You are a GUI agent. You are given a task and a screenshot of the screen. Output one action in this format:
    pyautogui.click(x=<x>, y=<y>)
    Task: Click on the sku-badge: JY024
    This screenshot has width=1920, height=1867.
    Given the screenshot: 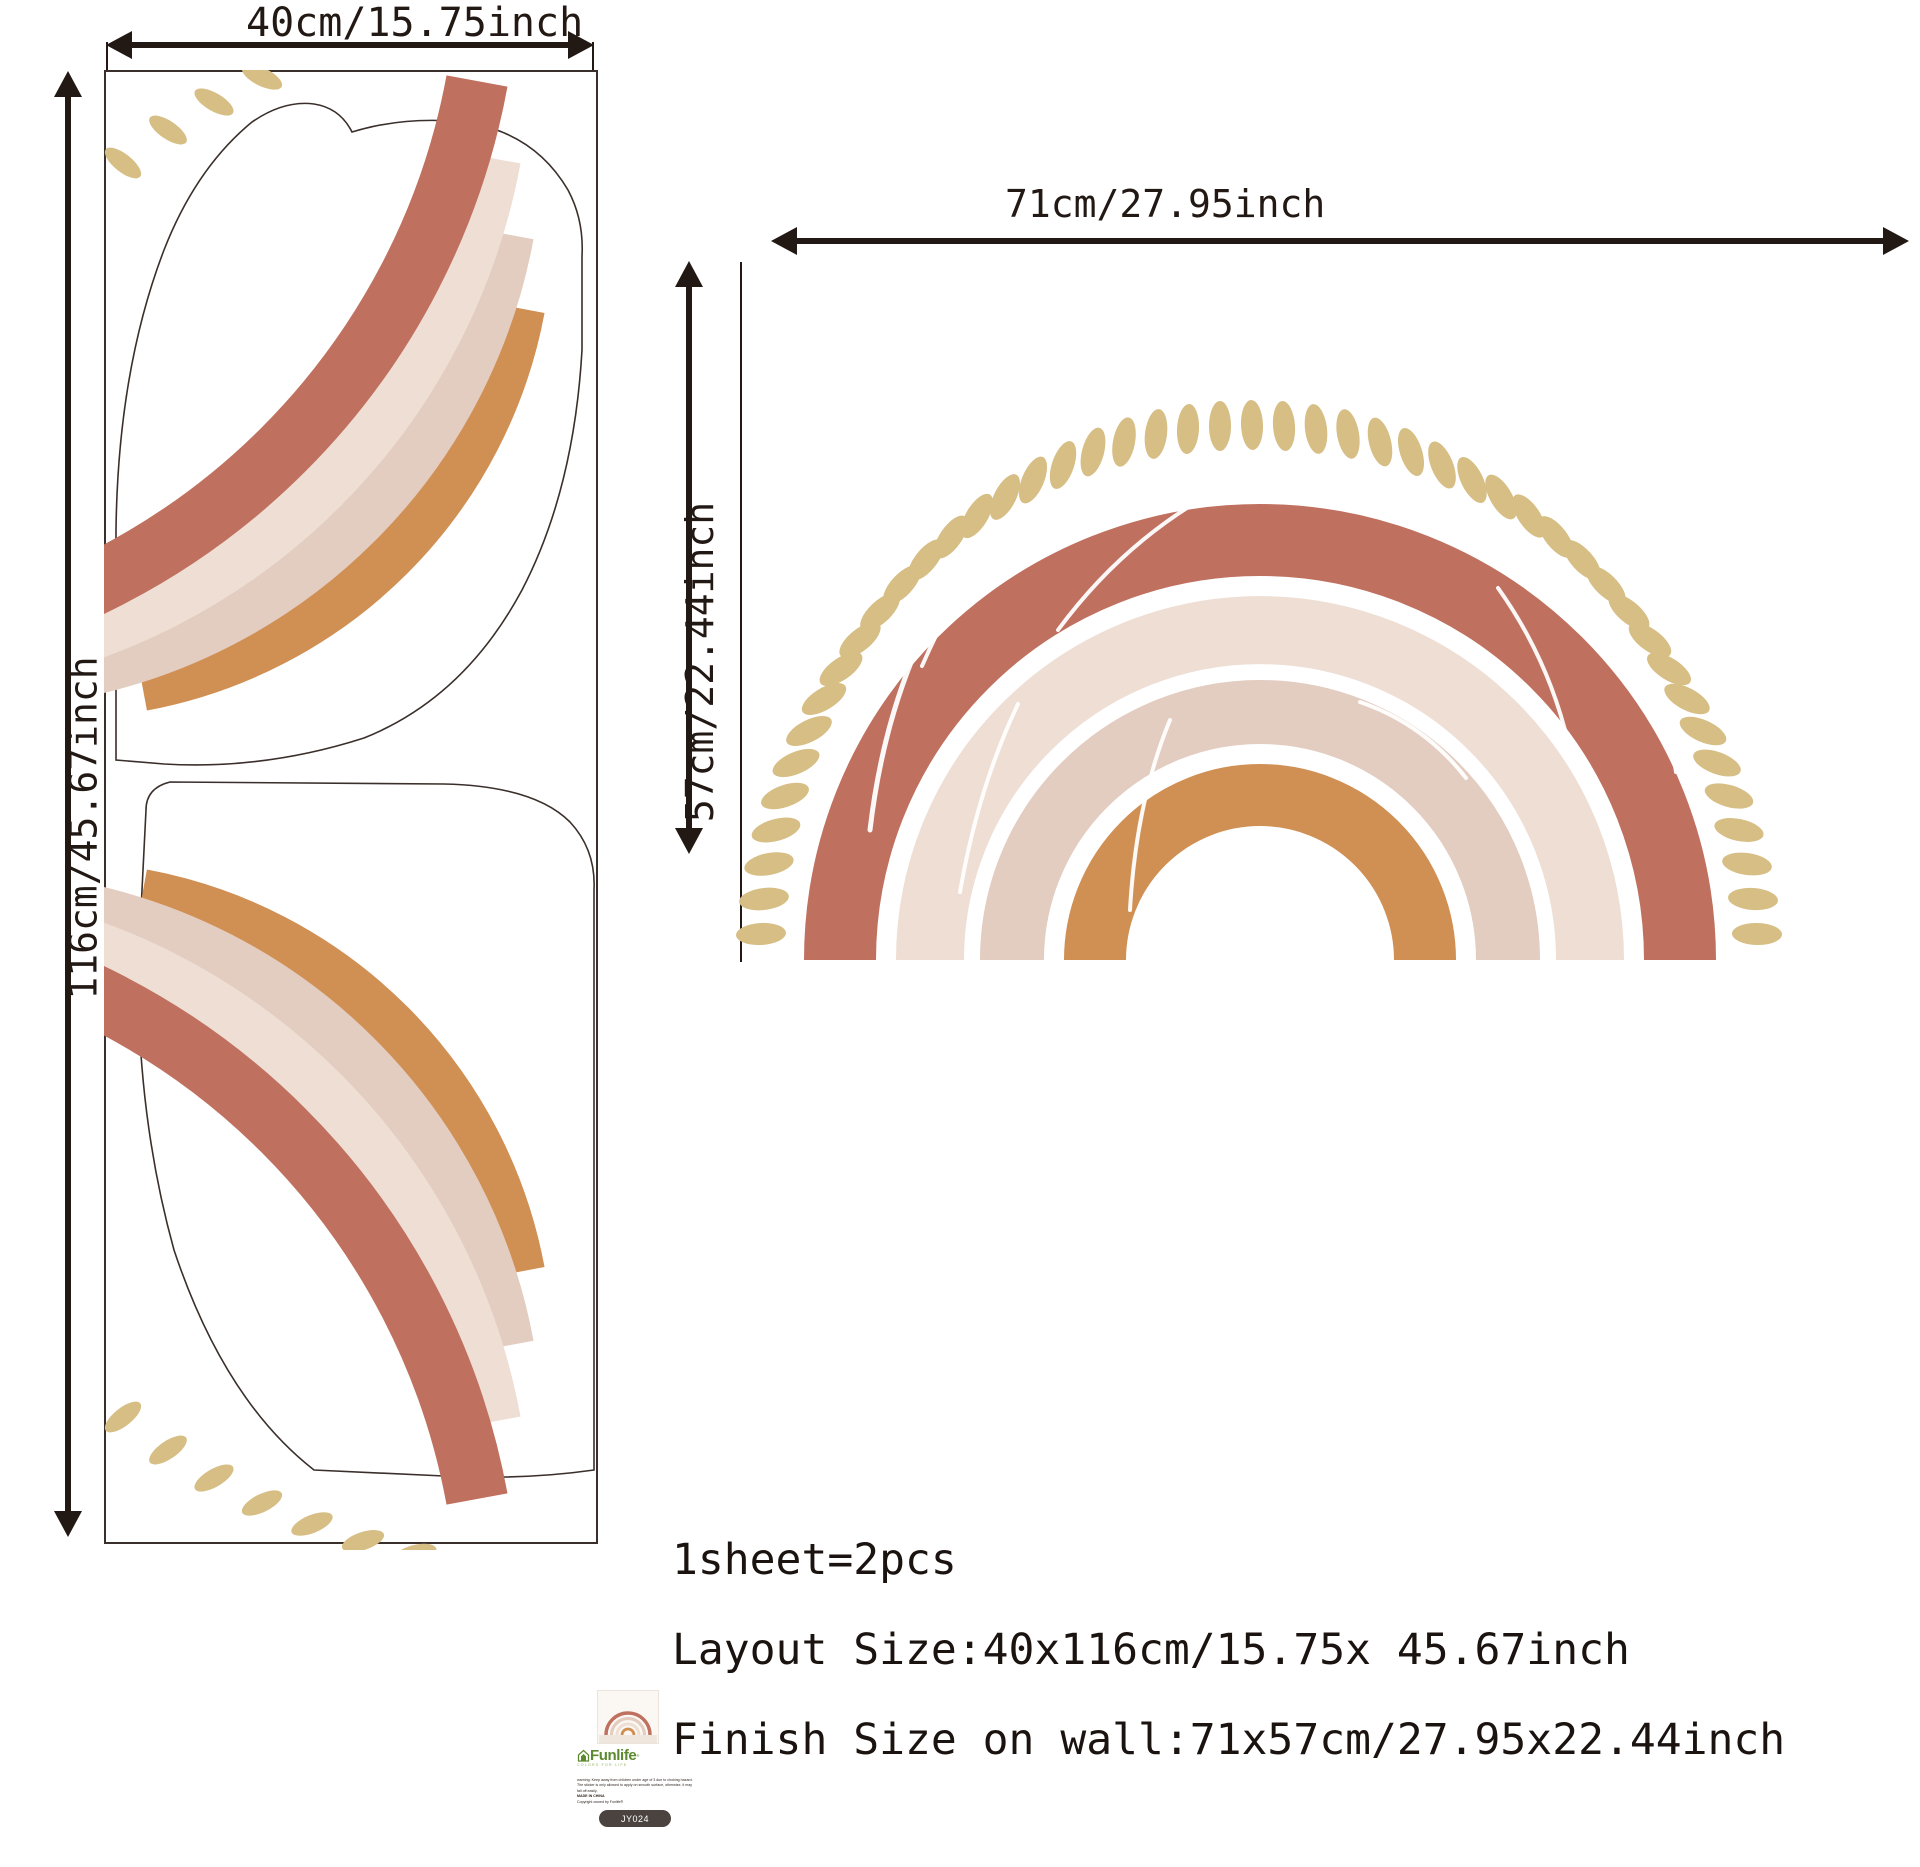 What is the action you would take?
    pyautogui.click(x=635, y=1818)
    